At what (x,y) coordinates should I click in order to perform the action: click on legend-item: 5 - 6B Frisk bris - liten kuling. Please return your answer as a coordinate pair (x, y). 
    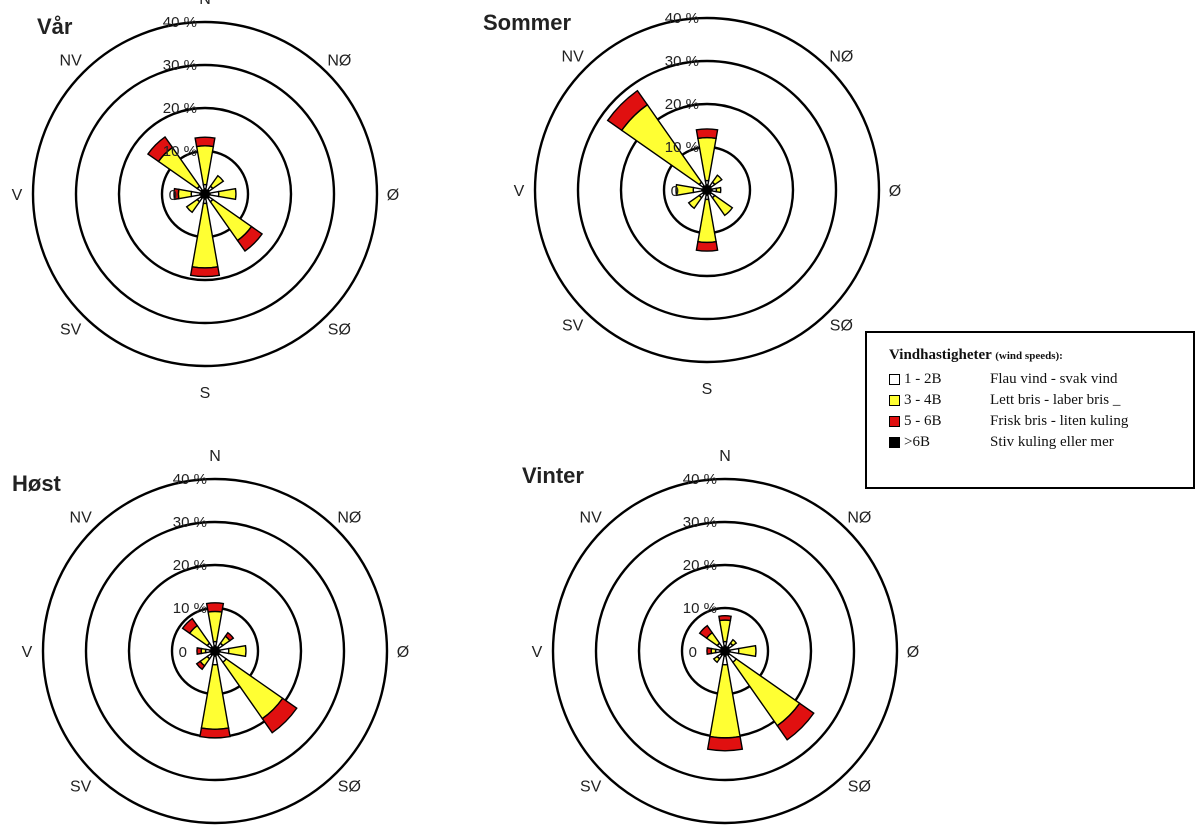
    Looking at the image, I should click on (1041, 421).